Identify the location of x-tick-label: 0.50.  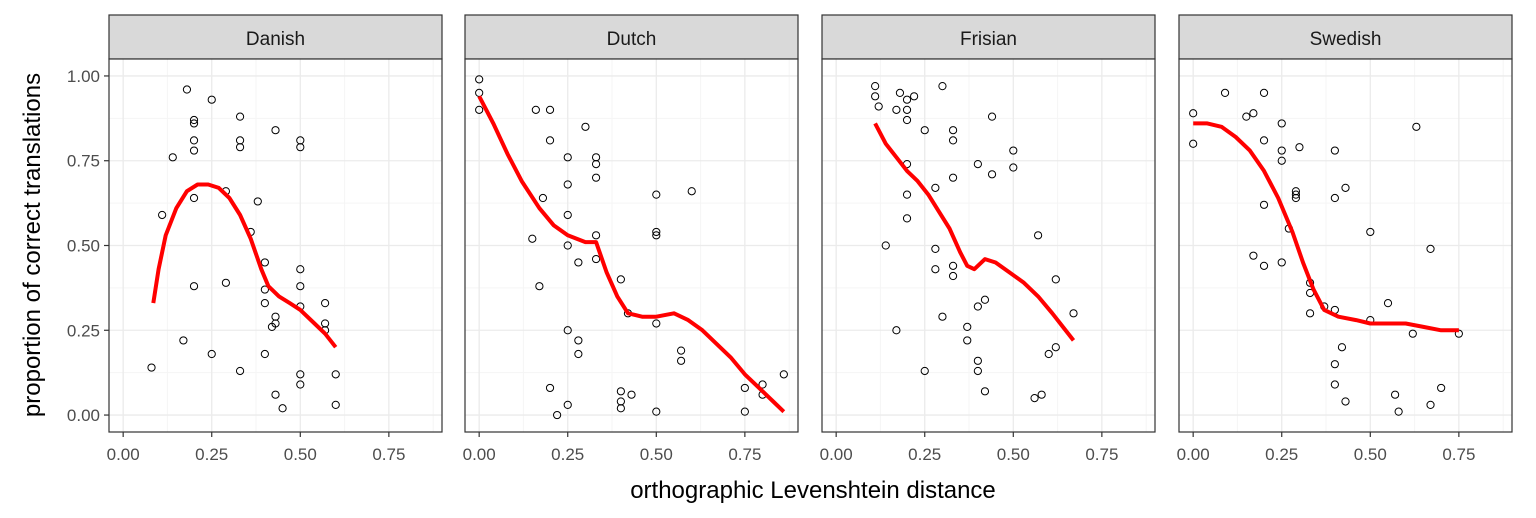
(300, 454).